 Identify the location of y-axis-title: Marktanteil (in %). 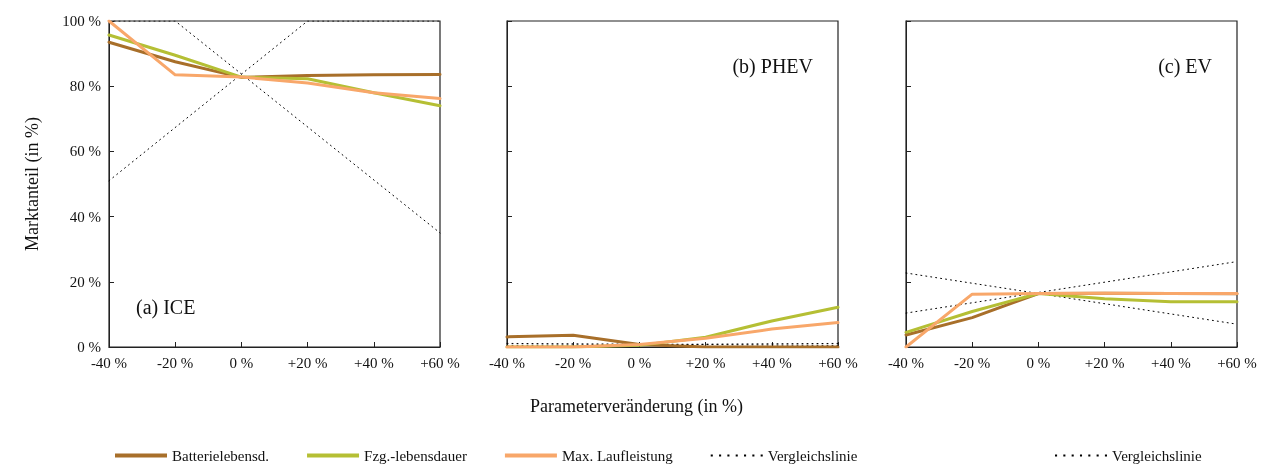
(32, 184).